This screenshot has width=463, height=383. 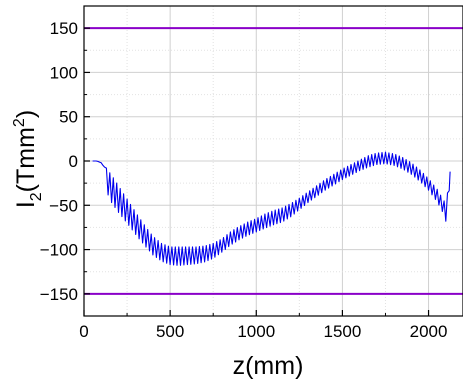 I want to click on x-tick-label: 1500, so click(x=342, y=331).